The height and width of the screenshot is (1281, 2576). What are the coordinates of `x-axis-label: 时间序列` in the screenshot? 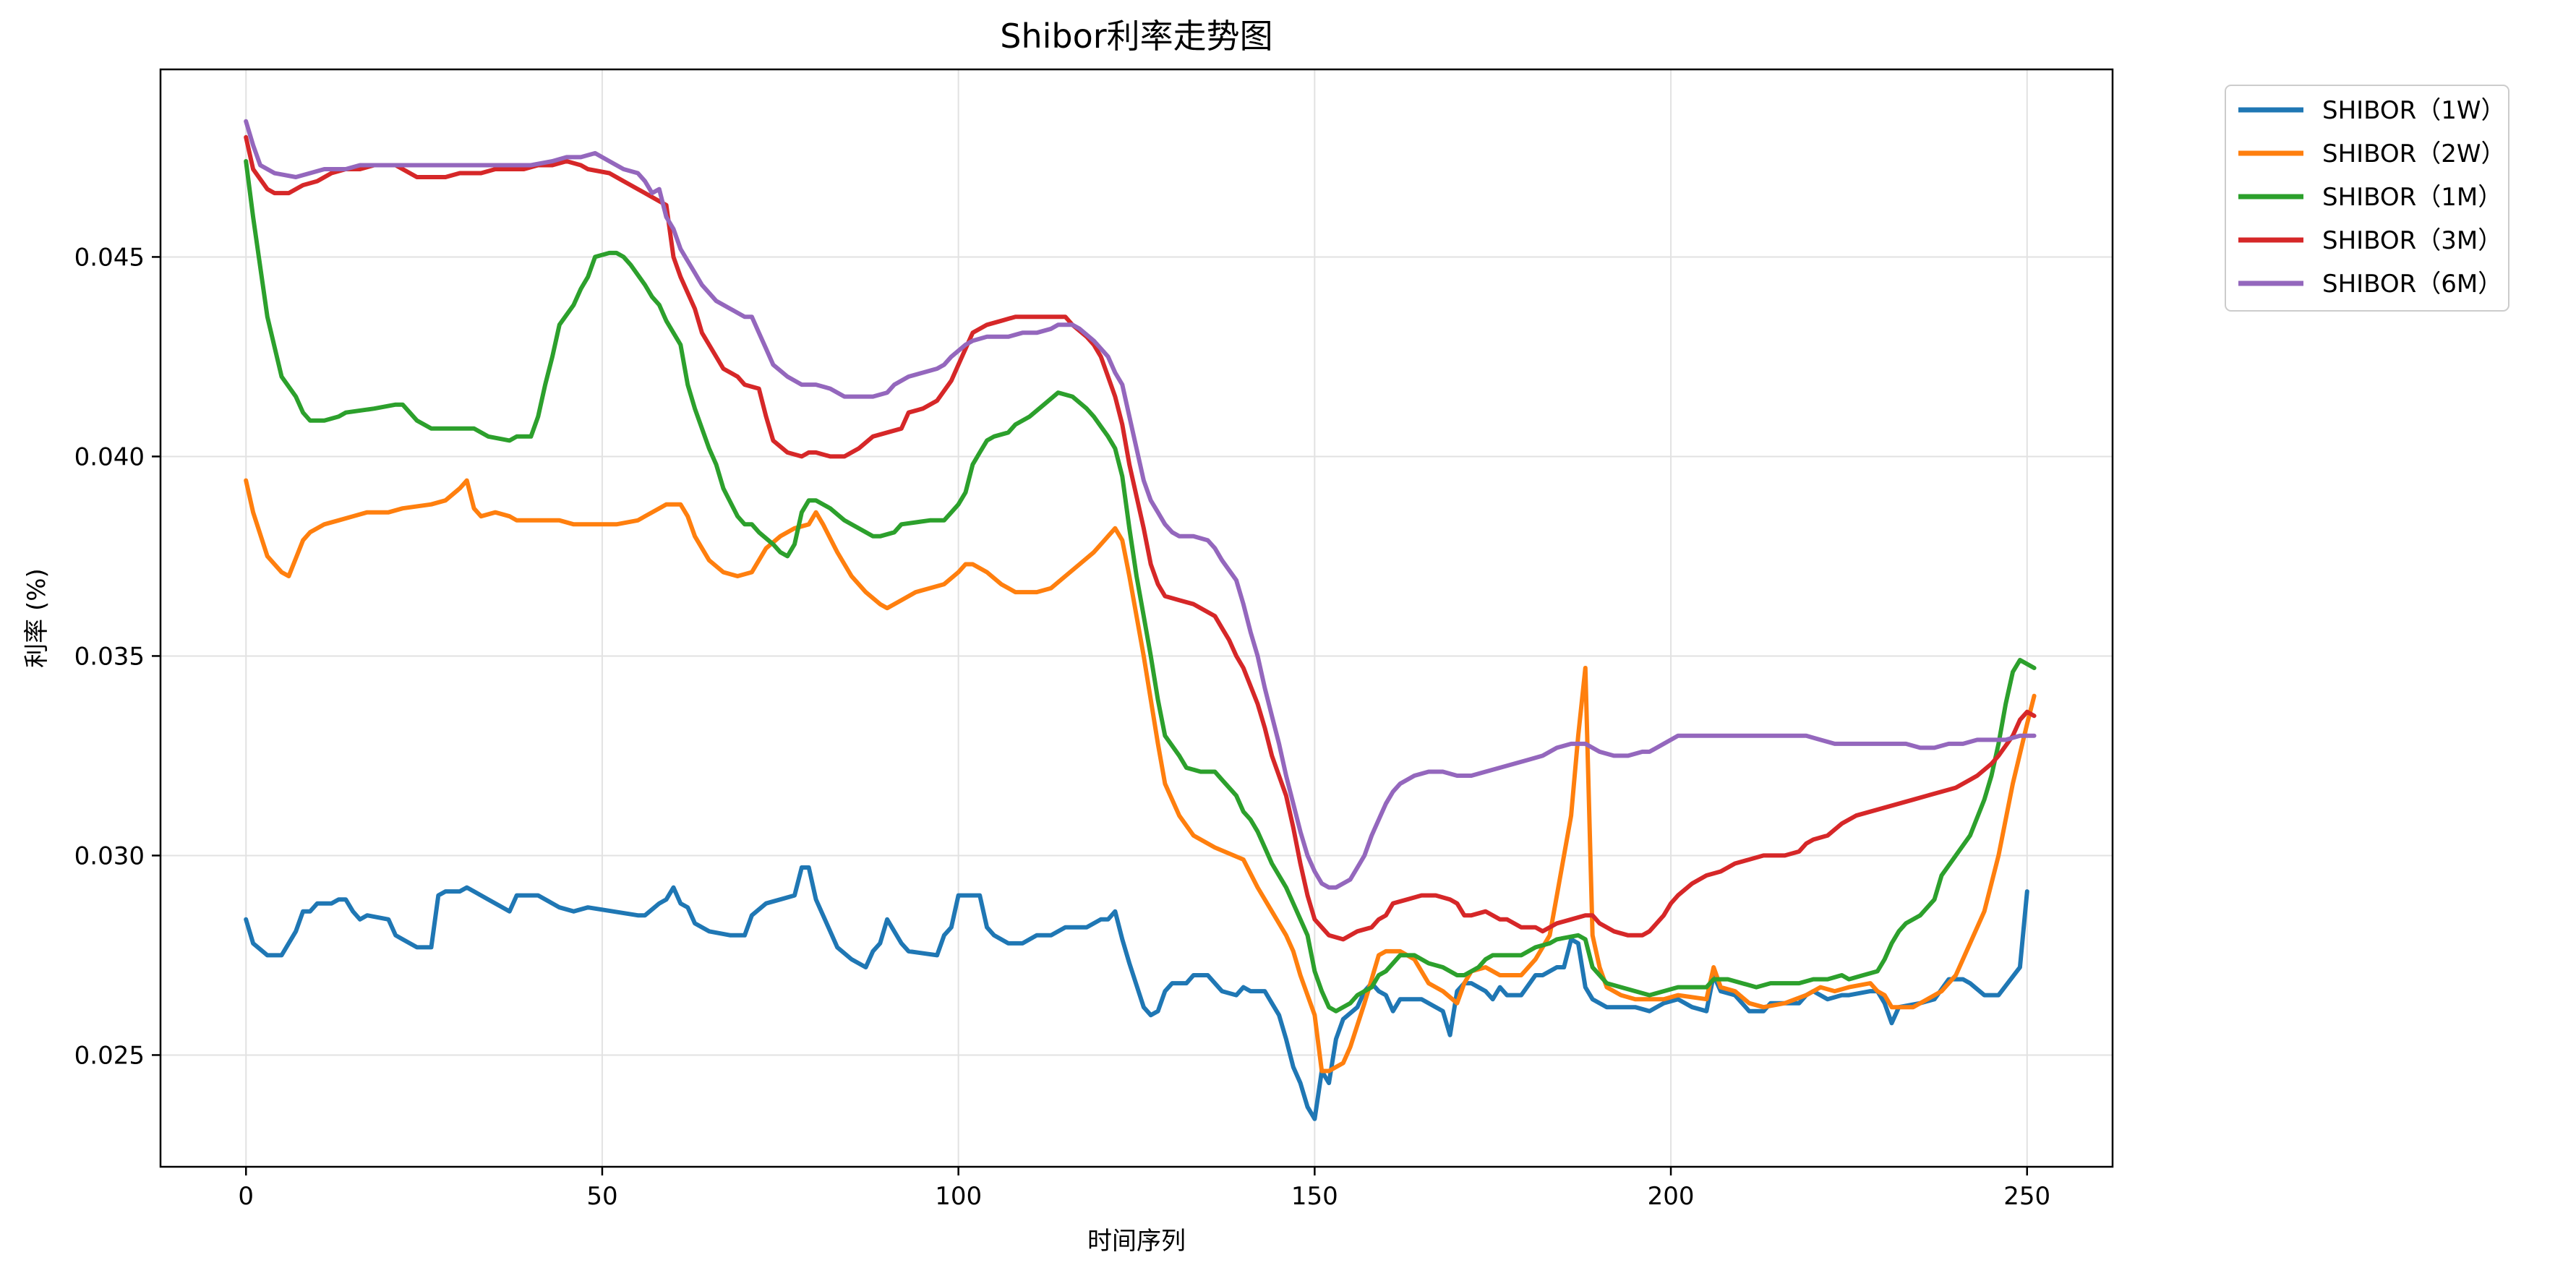 It's located at (1137, 1241).